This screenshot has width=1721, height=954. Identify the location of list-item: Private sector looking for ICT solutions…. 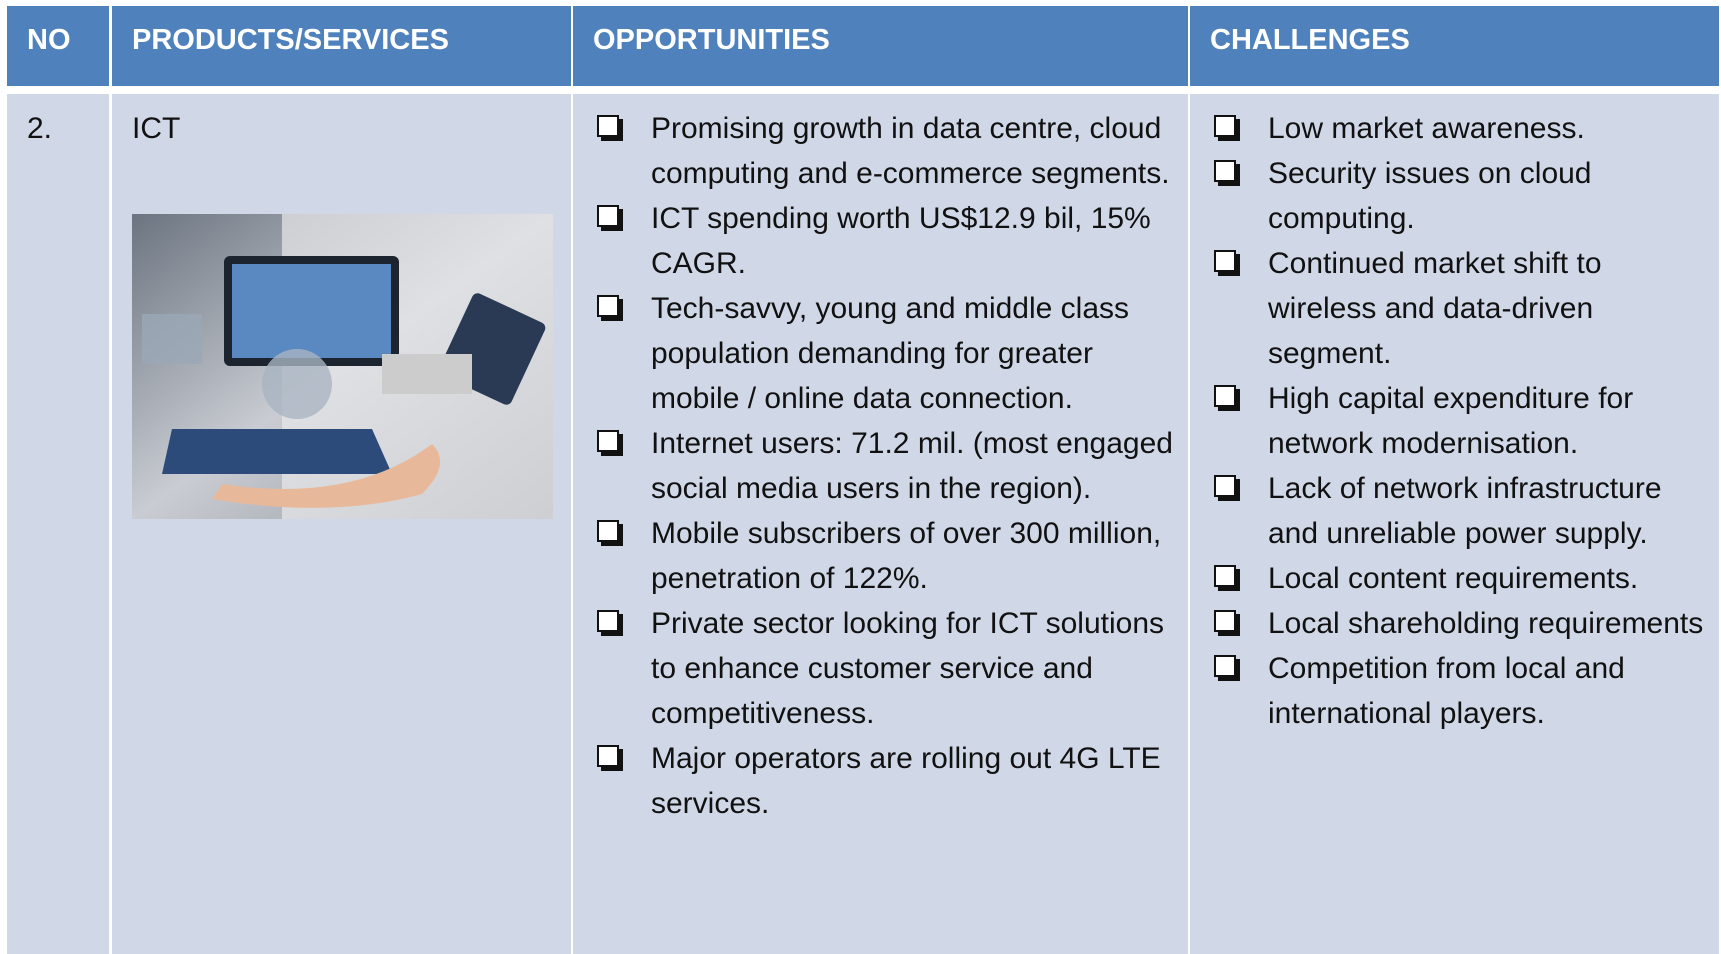
(890, 668).